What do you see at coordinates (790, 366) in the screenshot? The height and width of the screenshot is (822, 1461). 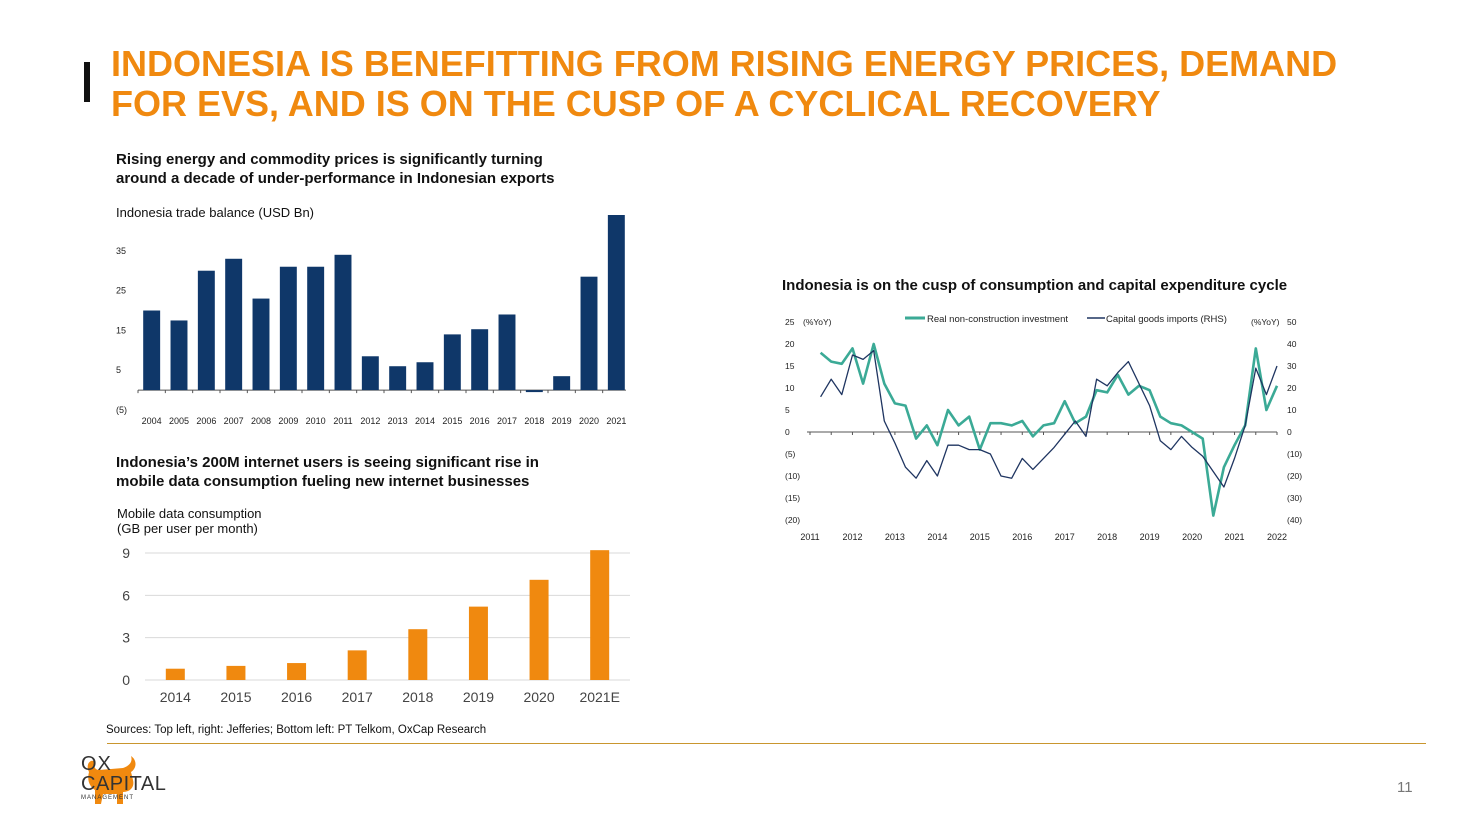 I see `capex-left-ytick: 15` at bounding box center [790, 366].